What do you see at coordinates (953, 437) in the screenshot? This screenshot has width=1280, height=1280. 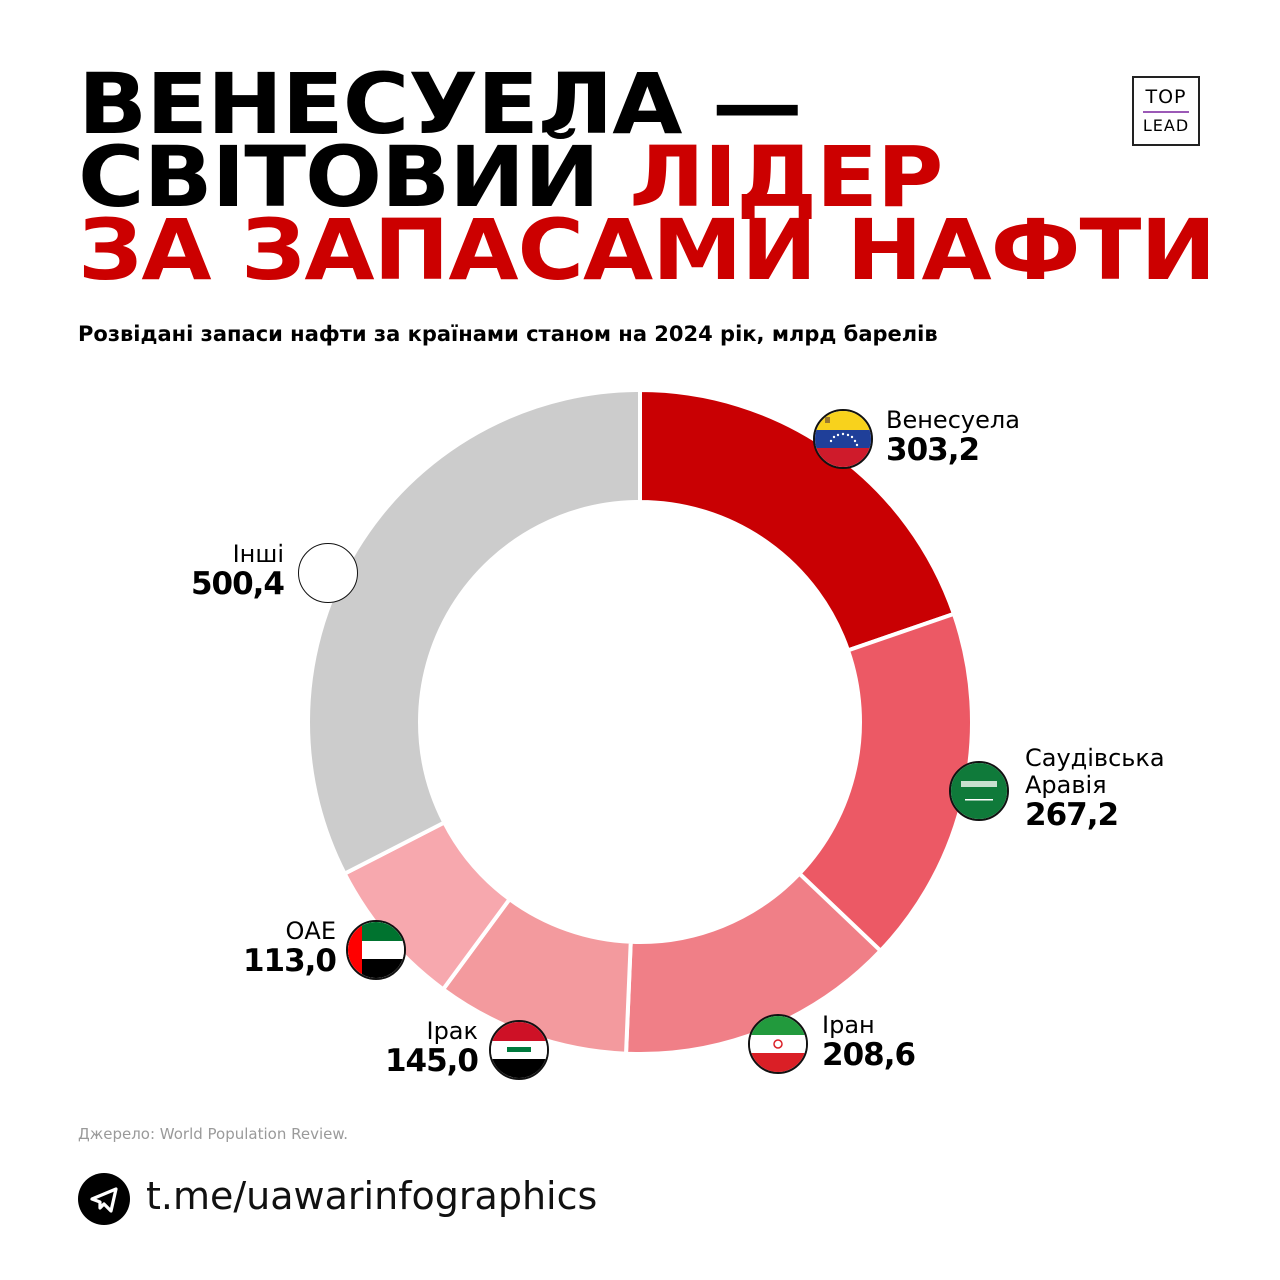 I see `label-venezuela: Венесуела 303,2` at bounding box center [953, 437].